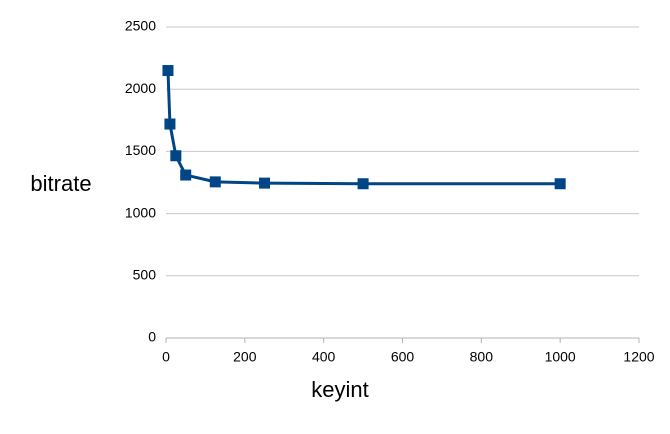 The width and height of the screenshot is (670, 434). What do you see at coordinates (324, 357) in the screenshot?
I see `x-tick-label: 400` at bounding box center [324, 357].